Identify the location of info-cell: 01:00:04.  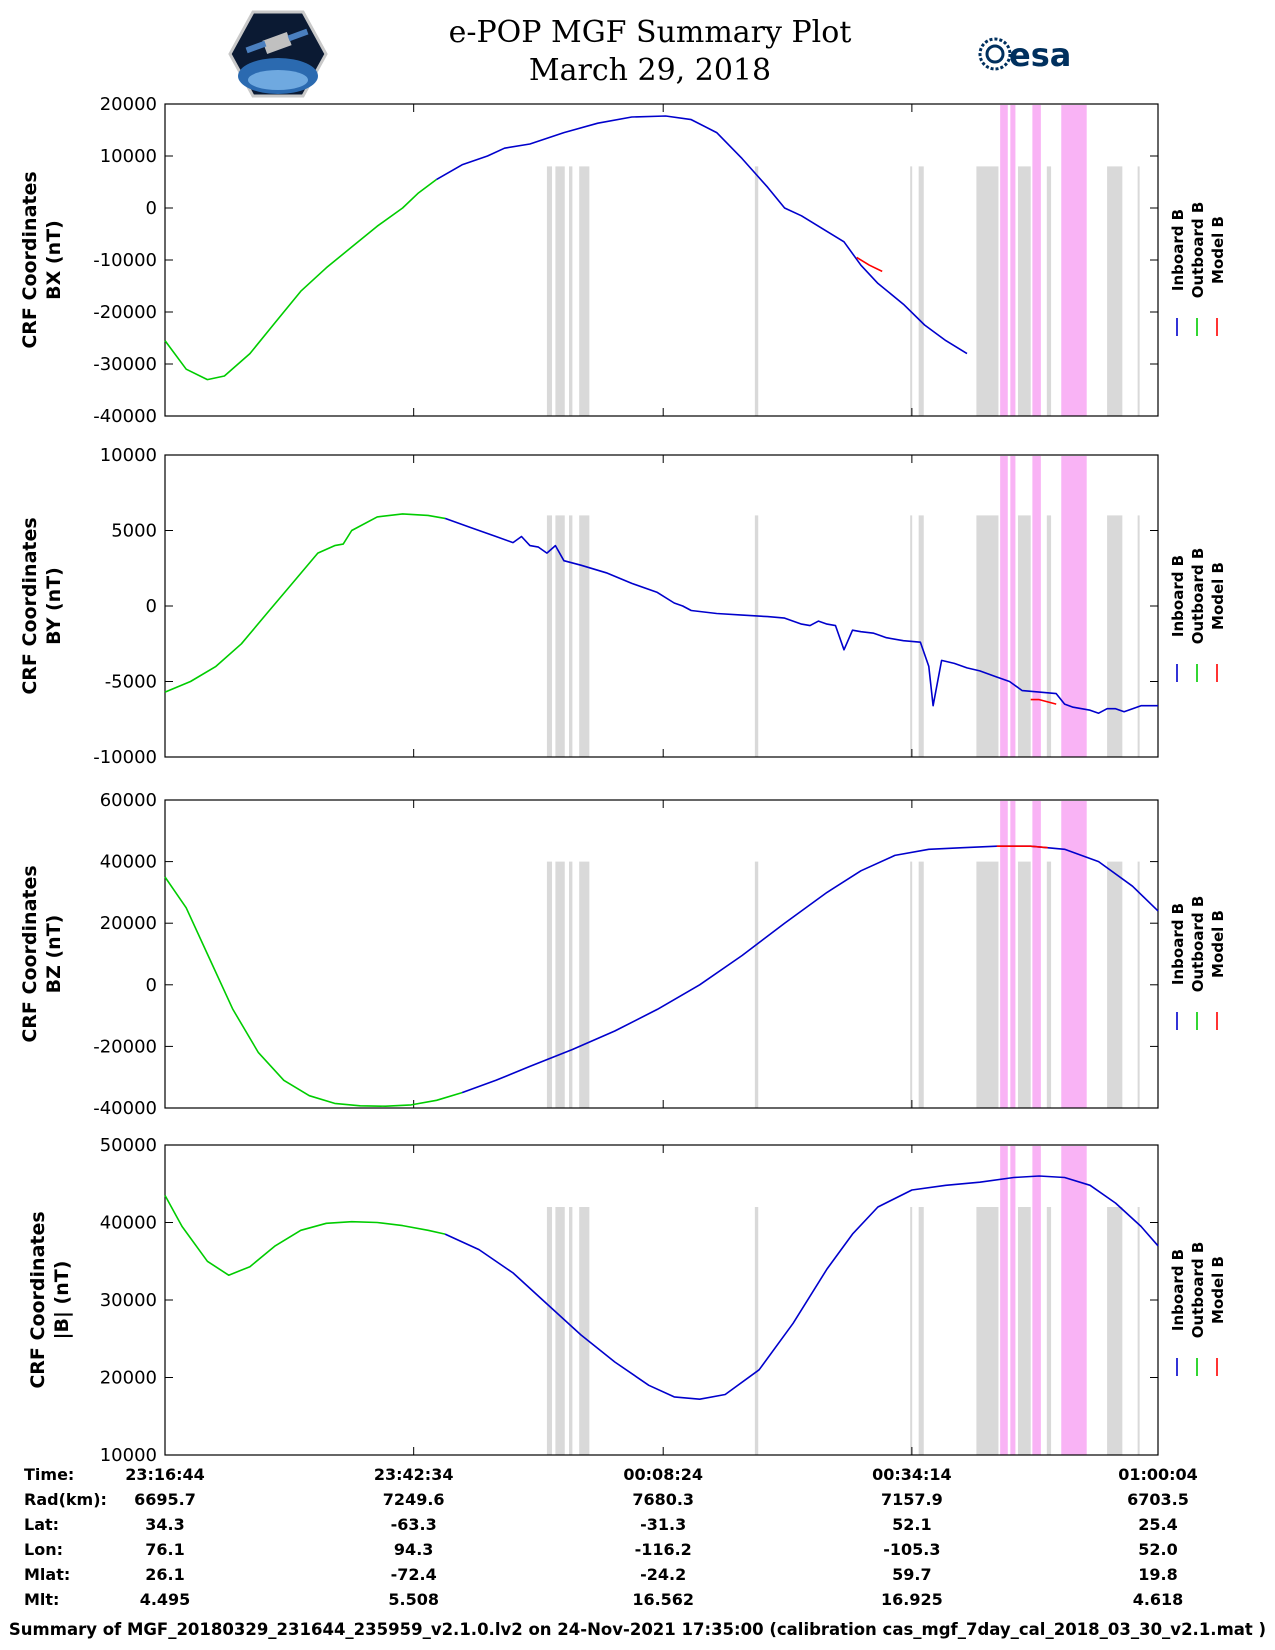
(1158, 1474).